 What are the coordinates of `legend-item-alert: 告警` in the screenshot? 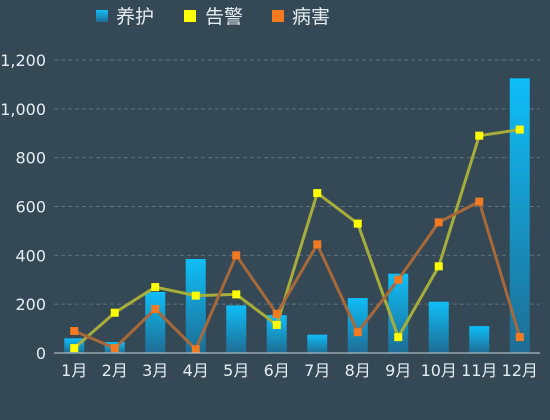 It's located at (213, 17).